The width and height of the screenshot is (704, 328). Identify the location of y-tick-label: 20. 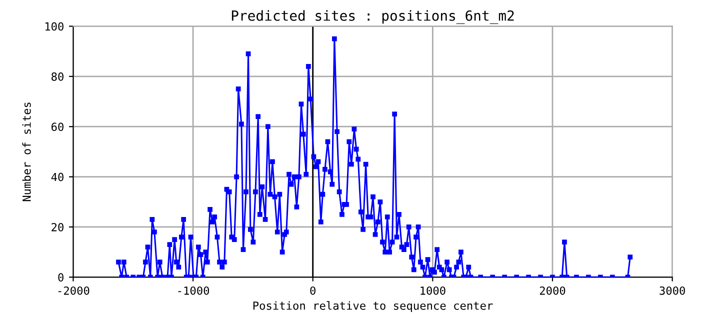
(58, 227).